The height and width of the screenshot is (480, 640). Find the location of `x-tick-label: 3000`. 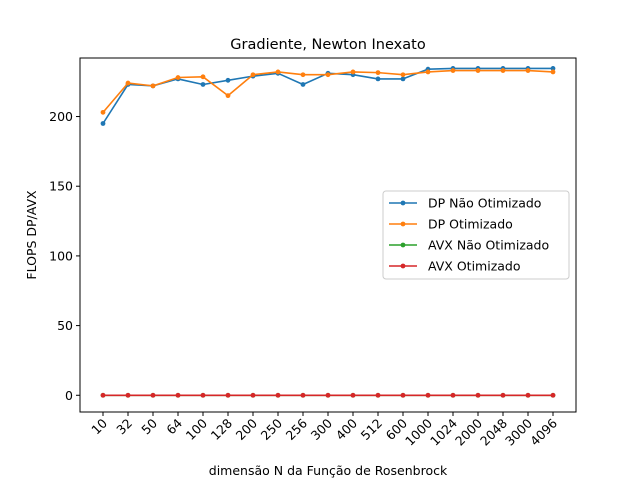

x-tick-label: 3000 is located at coordinates (518, 431).